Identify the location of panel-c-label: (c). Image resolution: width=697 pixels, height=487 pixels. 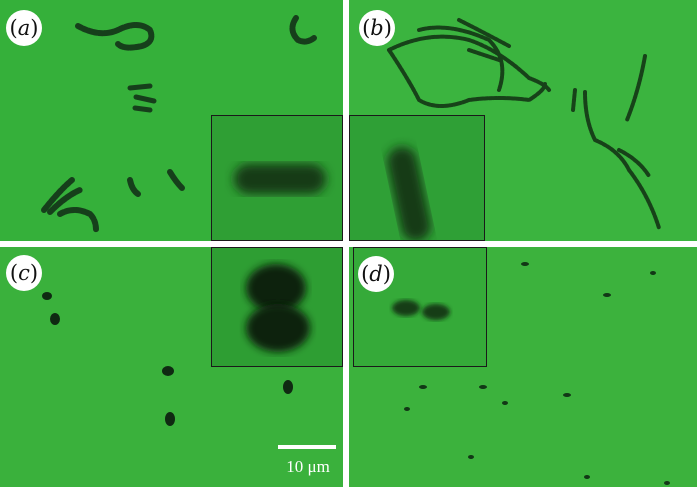
(24, 273).